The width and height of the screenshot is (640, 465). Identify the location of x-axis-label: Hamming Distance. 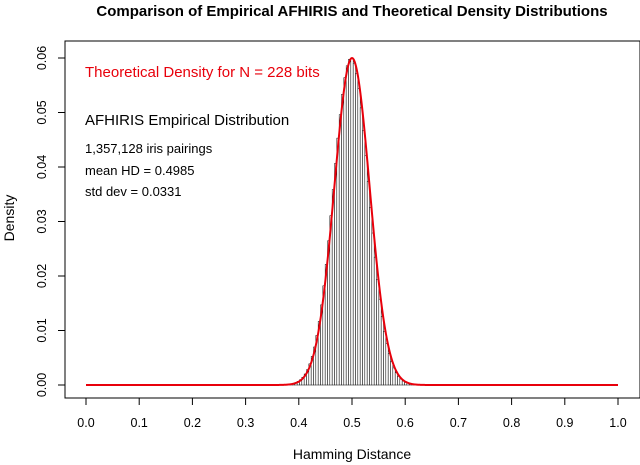
(352, 454).